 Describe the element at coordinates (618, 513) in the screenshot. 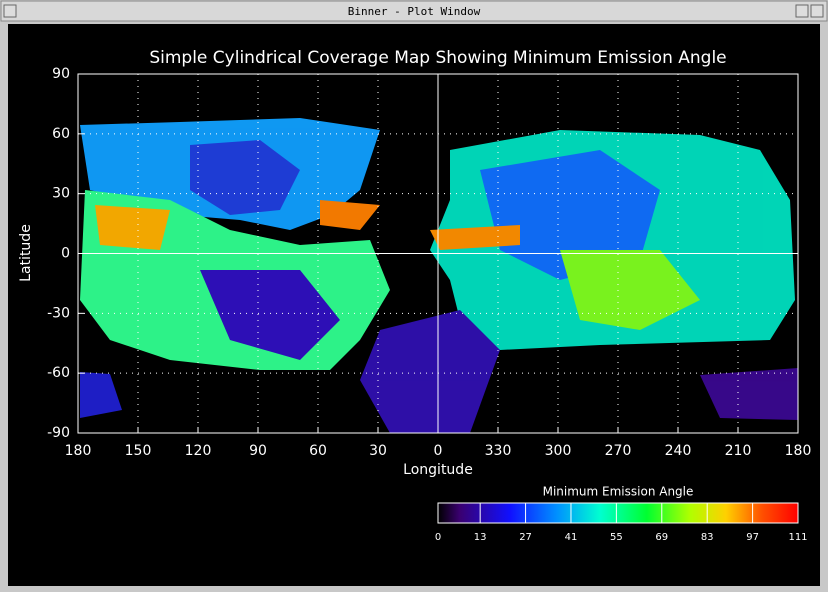

I see `colorbar` at that location.